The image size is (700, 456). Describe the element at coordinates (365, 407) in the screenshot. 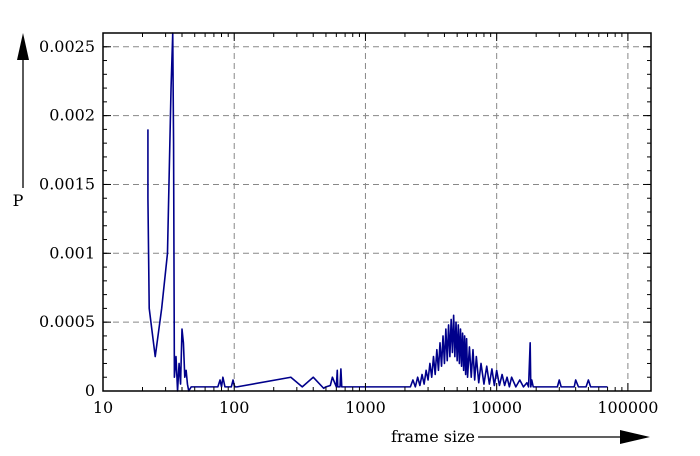

I see `x-tick-label: 1000` at that location.